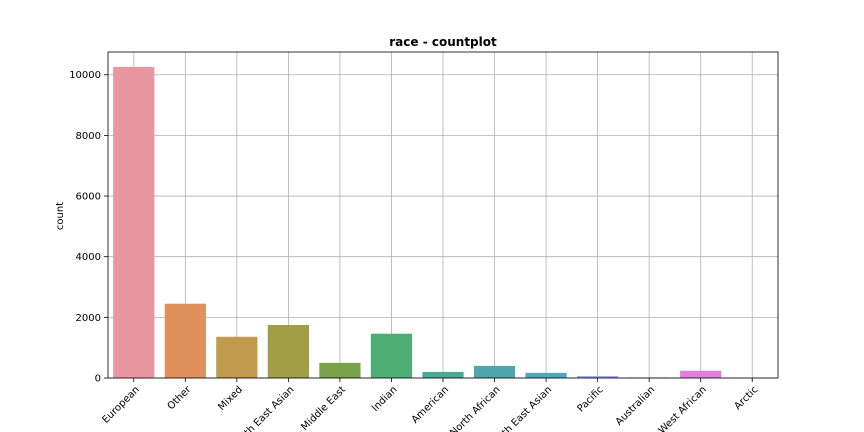 The image size is (864, 432). Describe the element at coordinates (237, 357) in the screenshot. I see `bar-mixed` at that location.